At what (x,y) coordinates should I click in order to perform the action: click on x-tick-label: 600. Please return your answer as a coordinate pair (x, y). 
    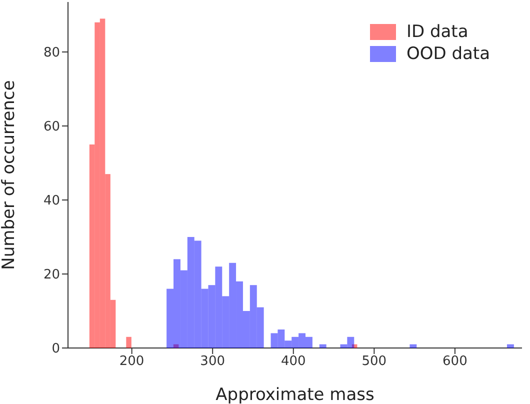
    Looking at the image, I should click on (455, 362).